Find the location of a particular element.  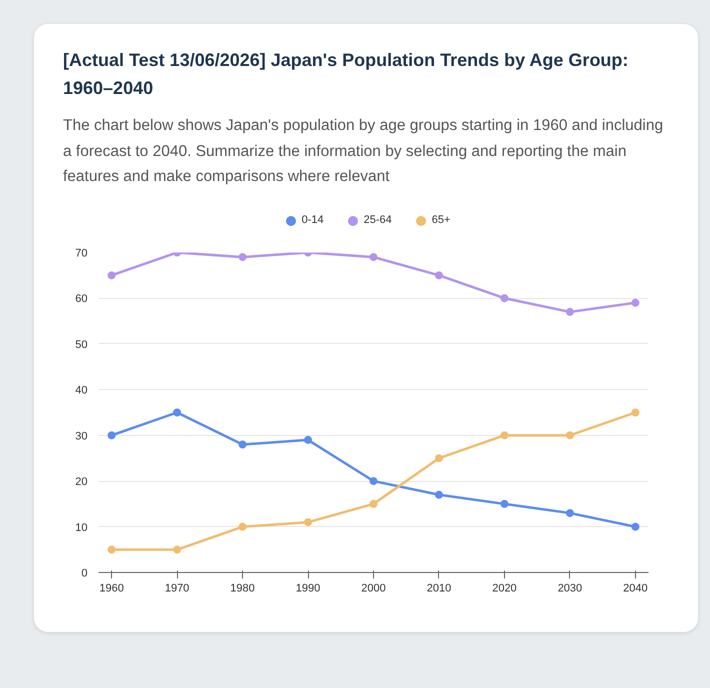

y-tick-label: 20 is located at coordinates (81, 482).